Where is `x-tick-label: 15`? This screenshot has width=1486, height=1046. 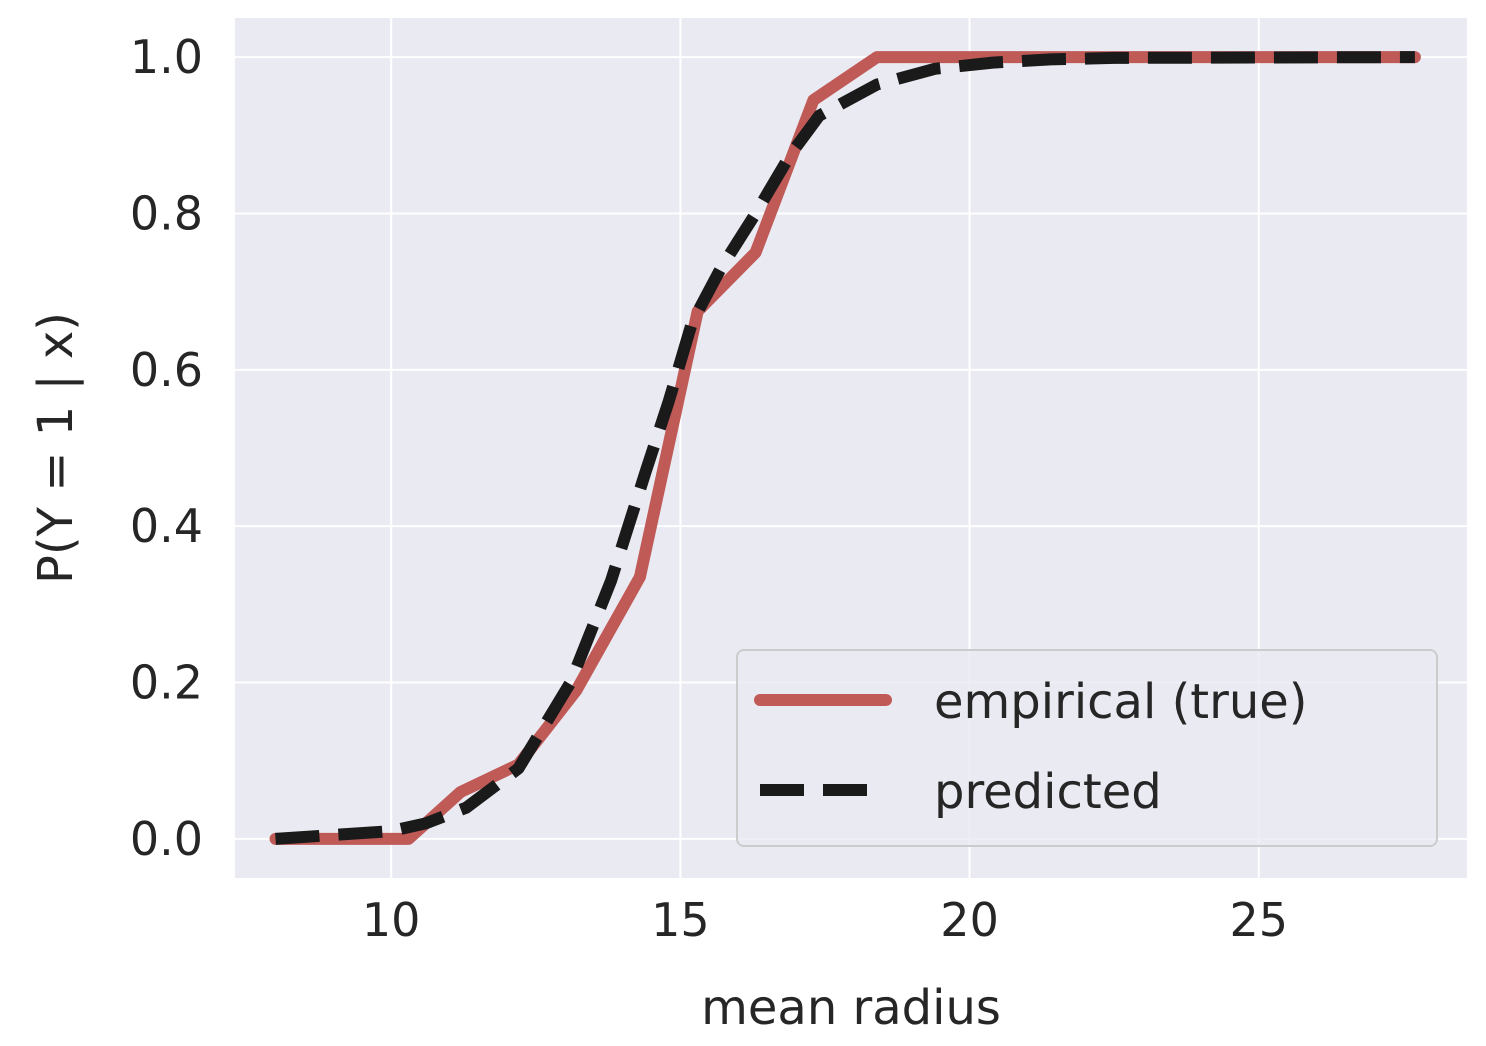 x-tick-label: 15 is located at coordinates (680, 920).